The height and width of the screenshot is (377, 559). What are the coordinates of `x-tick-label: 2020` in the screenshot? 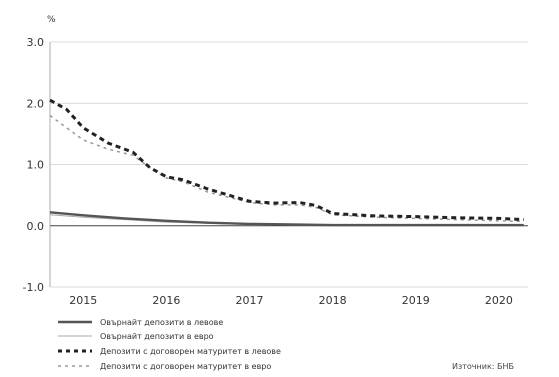 It's located at (499, 300).